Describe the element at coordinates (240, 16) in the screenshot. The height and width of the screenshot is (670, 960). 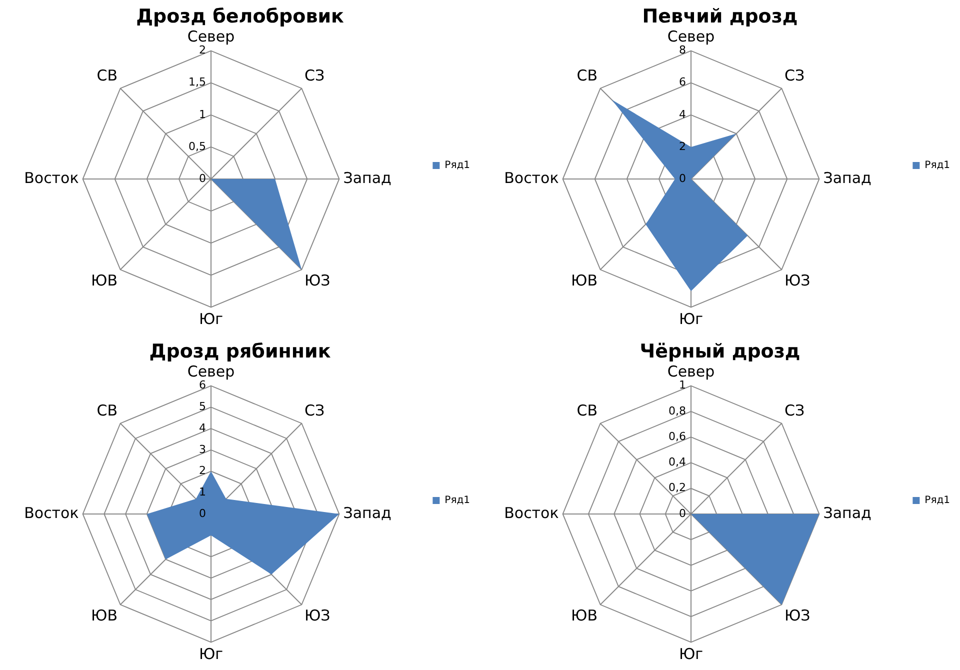
I see `chart-title: Дрозд белобровик` at that location.